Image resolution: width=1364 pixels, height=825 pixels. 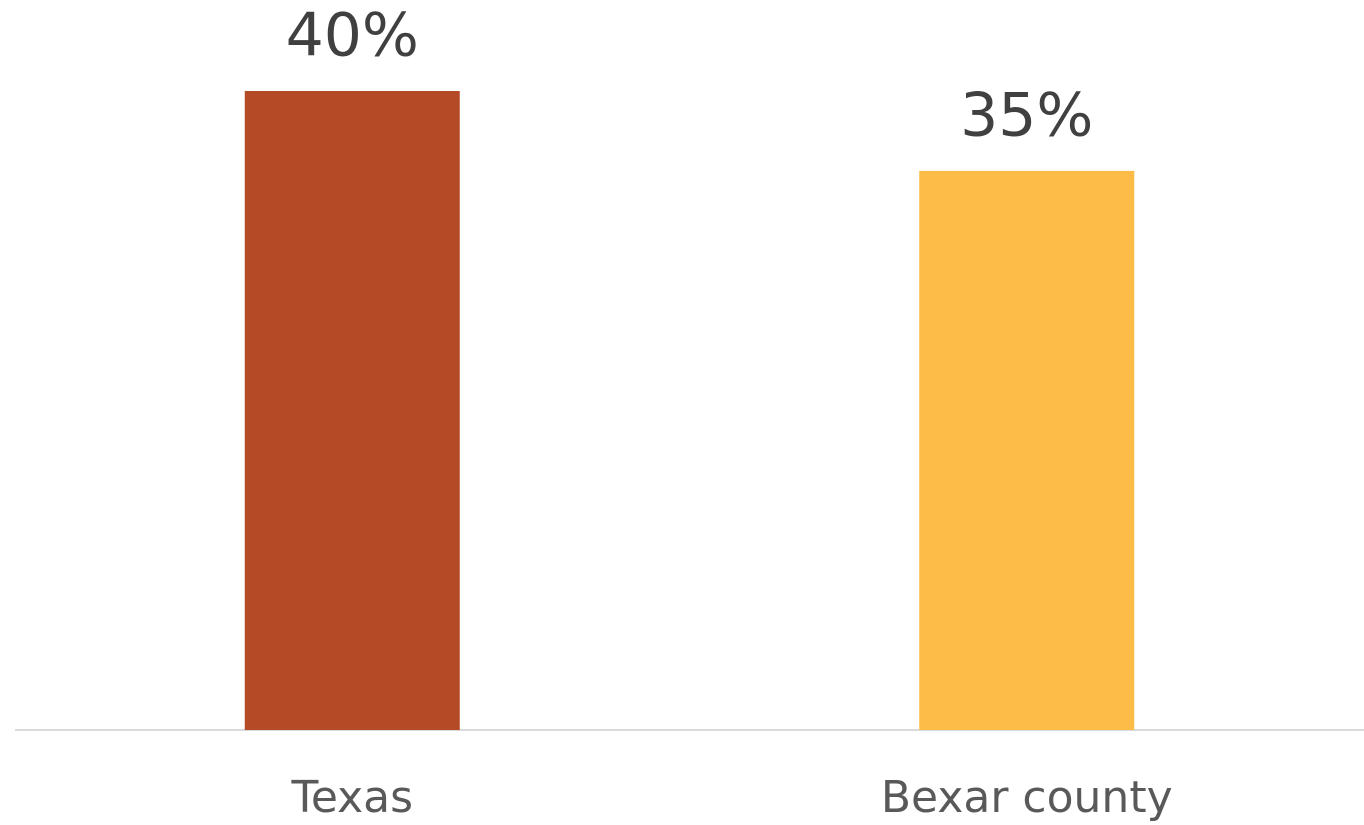 What do you see at coordinates (1026, 115) in the screenshot?
I see `value-label: 35%` at bounding box center [1026, 115].